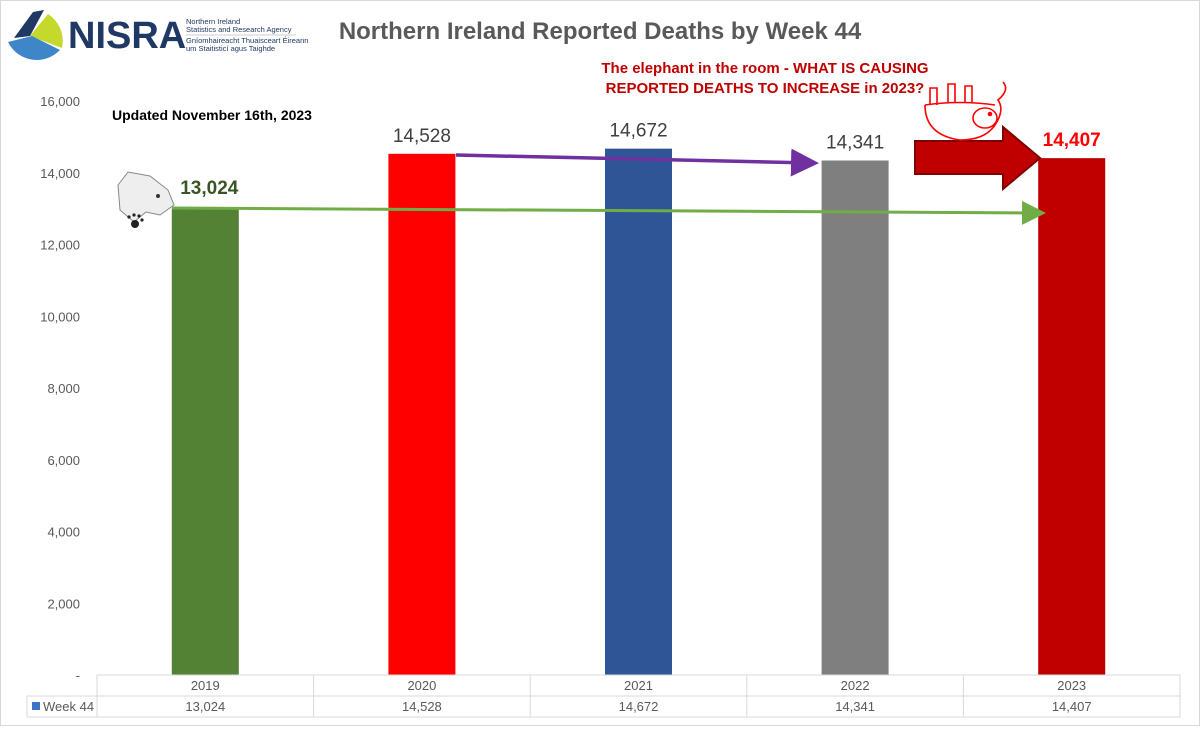  Describe the element at coordinates (60, 173) in the screenshot. I see `y-tick-label: 14,000` at that location.